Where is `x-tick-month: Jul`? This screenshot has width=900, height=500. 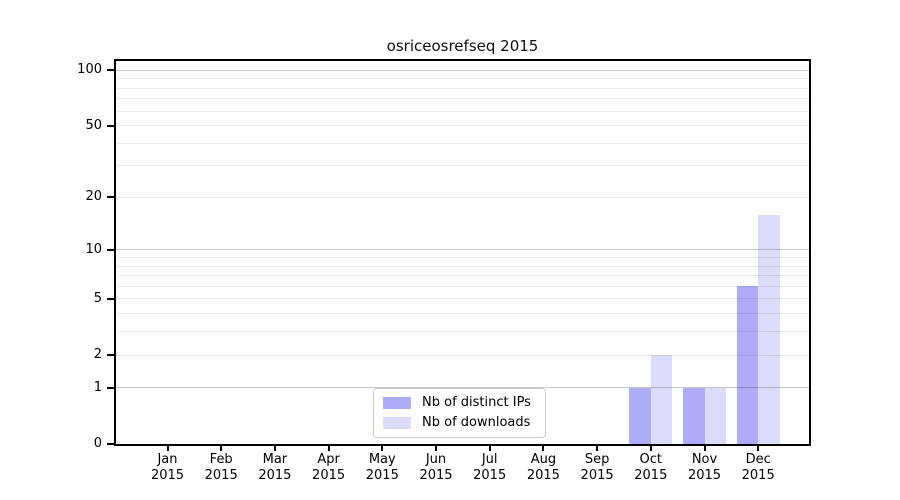
x-tick-month: Jul is located at coordinates (489, 459).